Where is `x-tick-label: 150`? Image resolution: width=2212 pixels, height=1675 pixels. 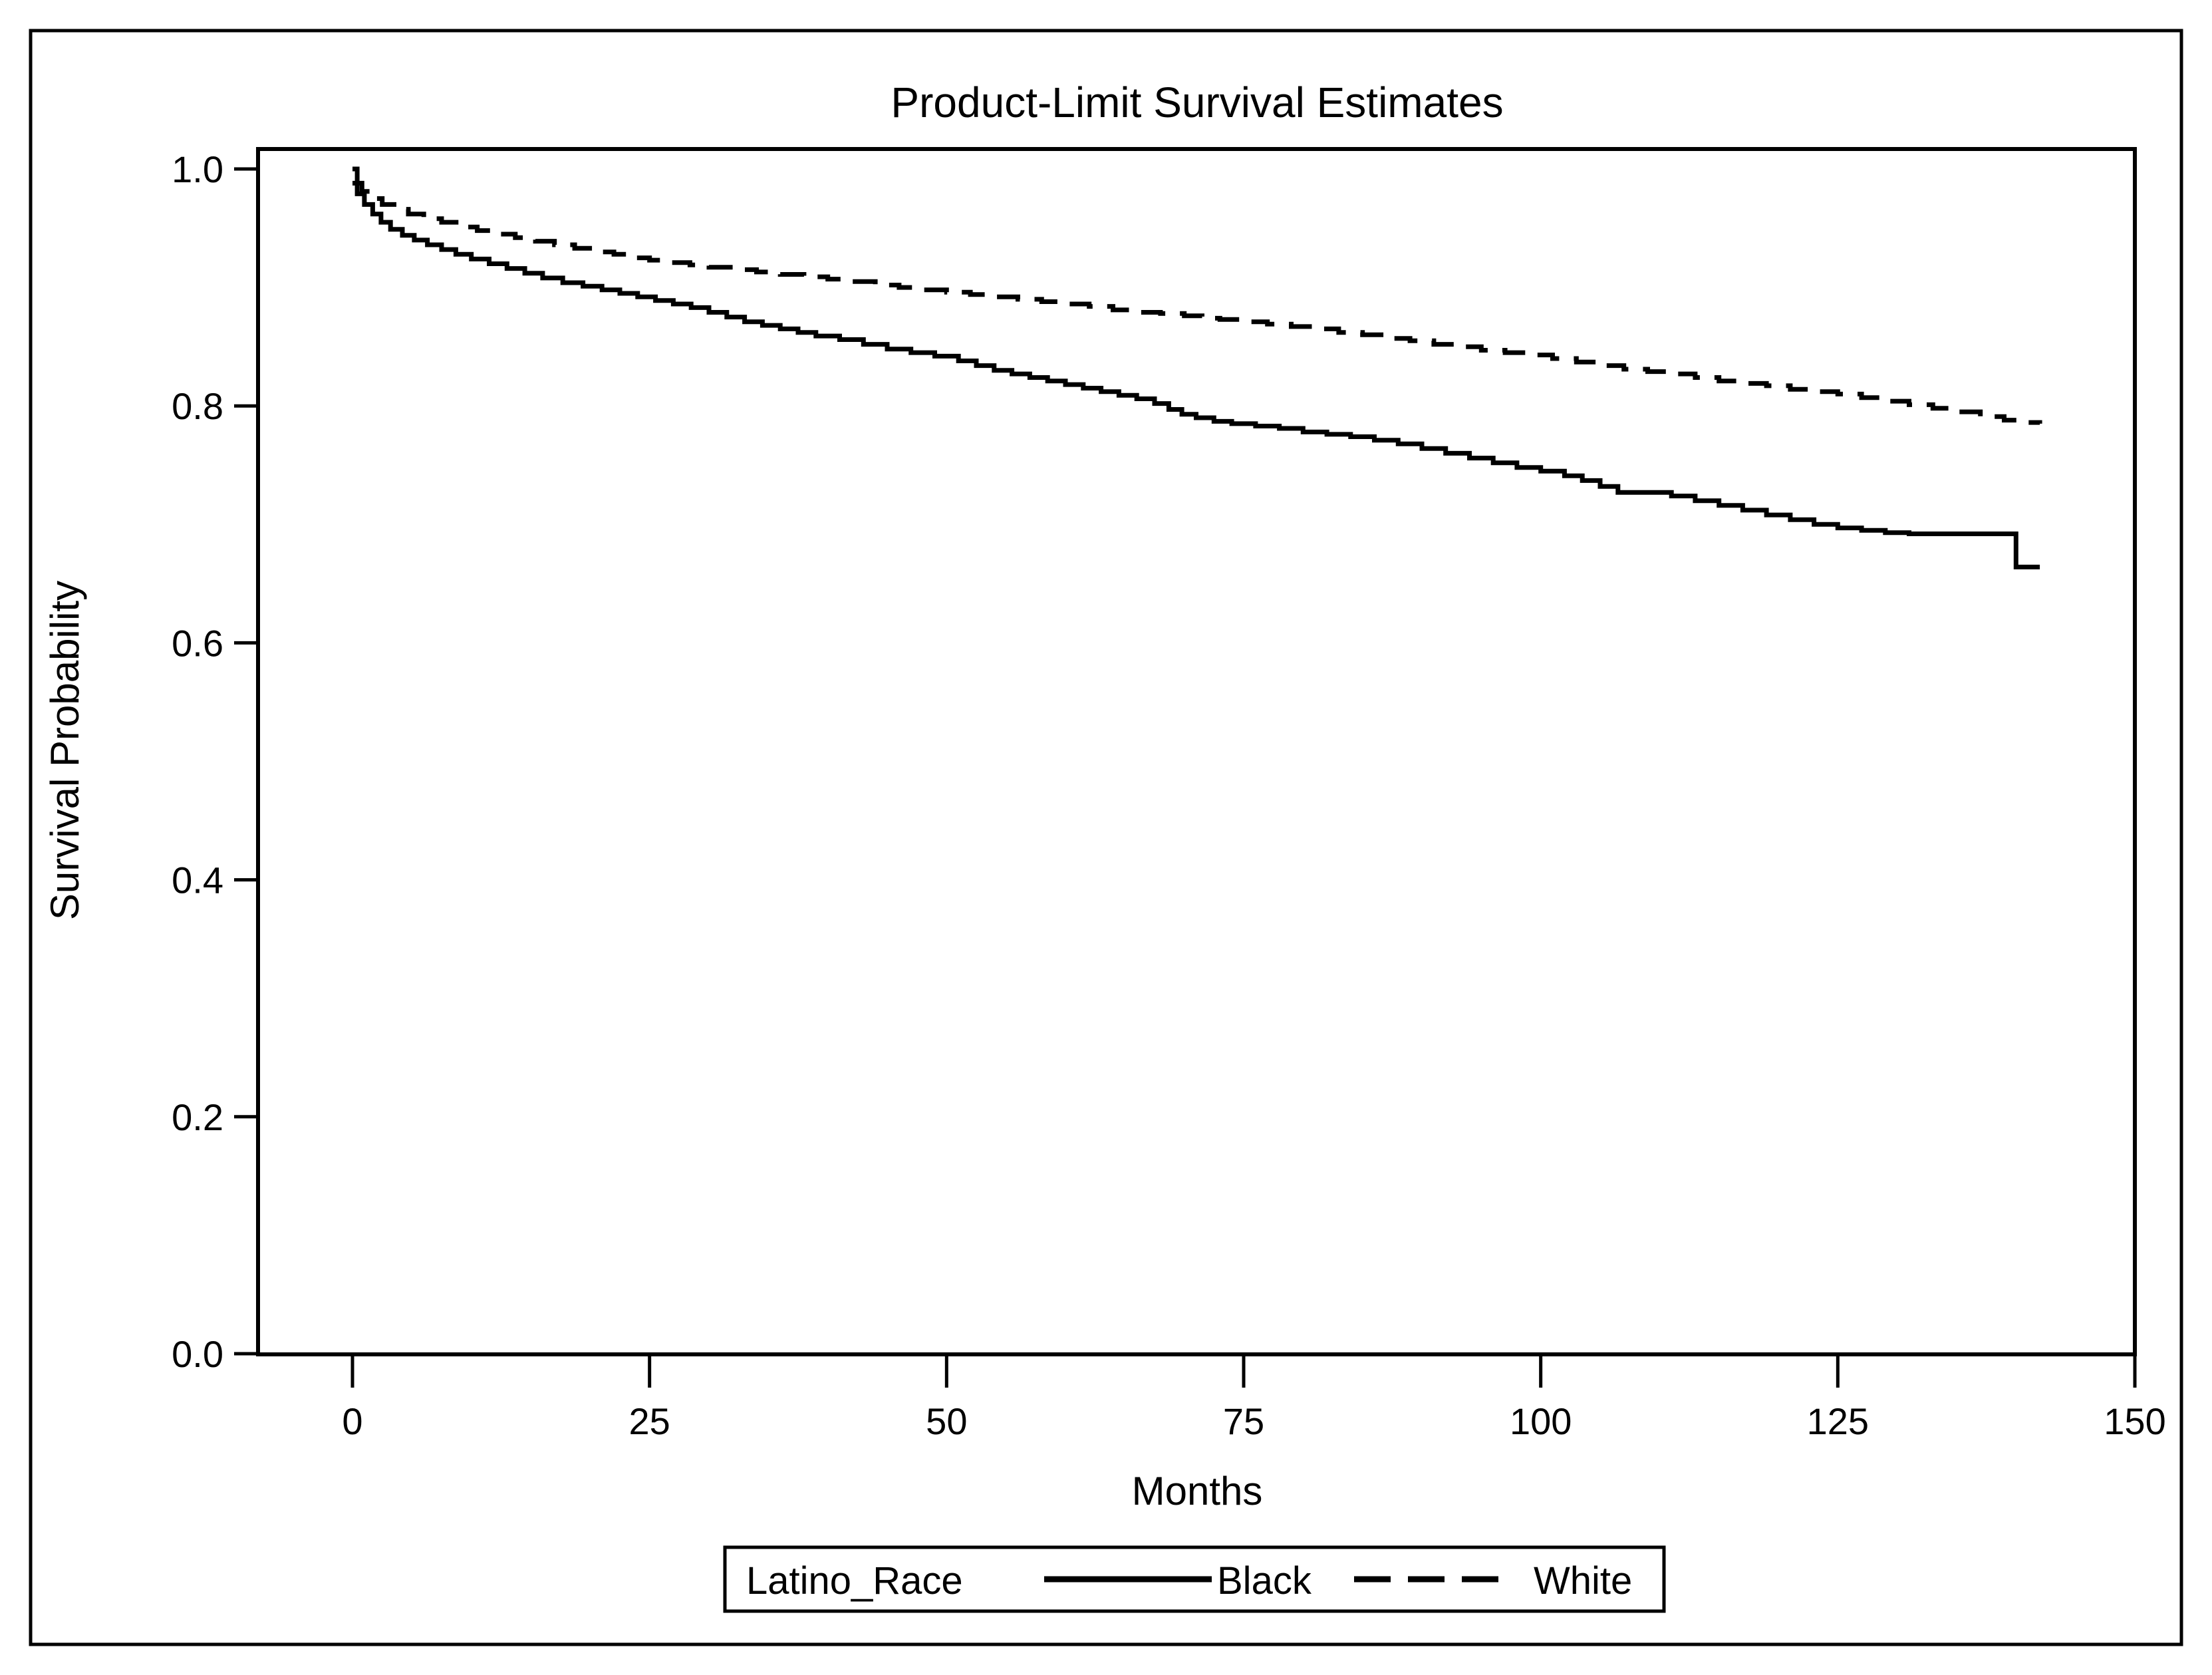
x-tick-label: 150 is located at coordinates (2134, 1421).